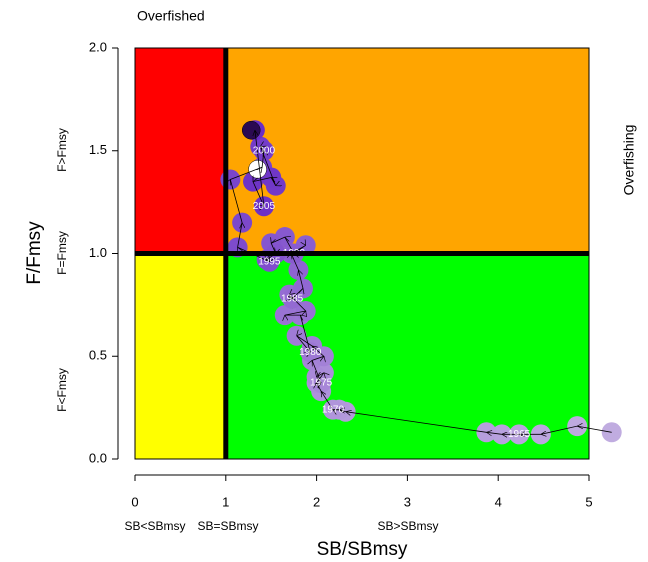 The height and width of the screenshot is (562, 648). What do you see at coordinates (134, 501) in the screenshot?
I see `x-tick-label: 0` at bounding box center [134, 501].